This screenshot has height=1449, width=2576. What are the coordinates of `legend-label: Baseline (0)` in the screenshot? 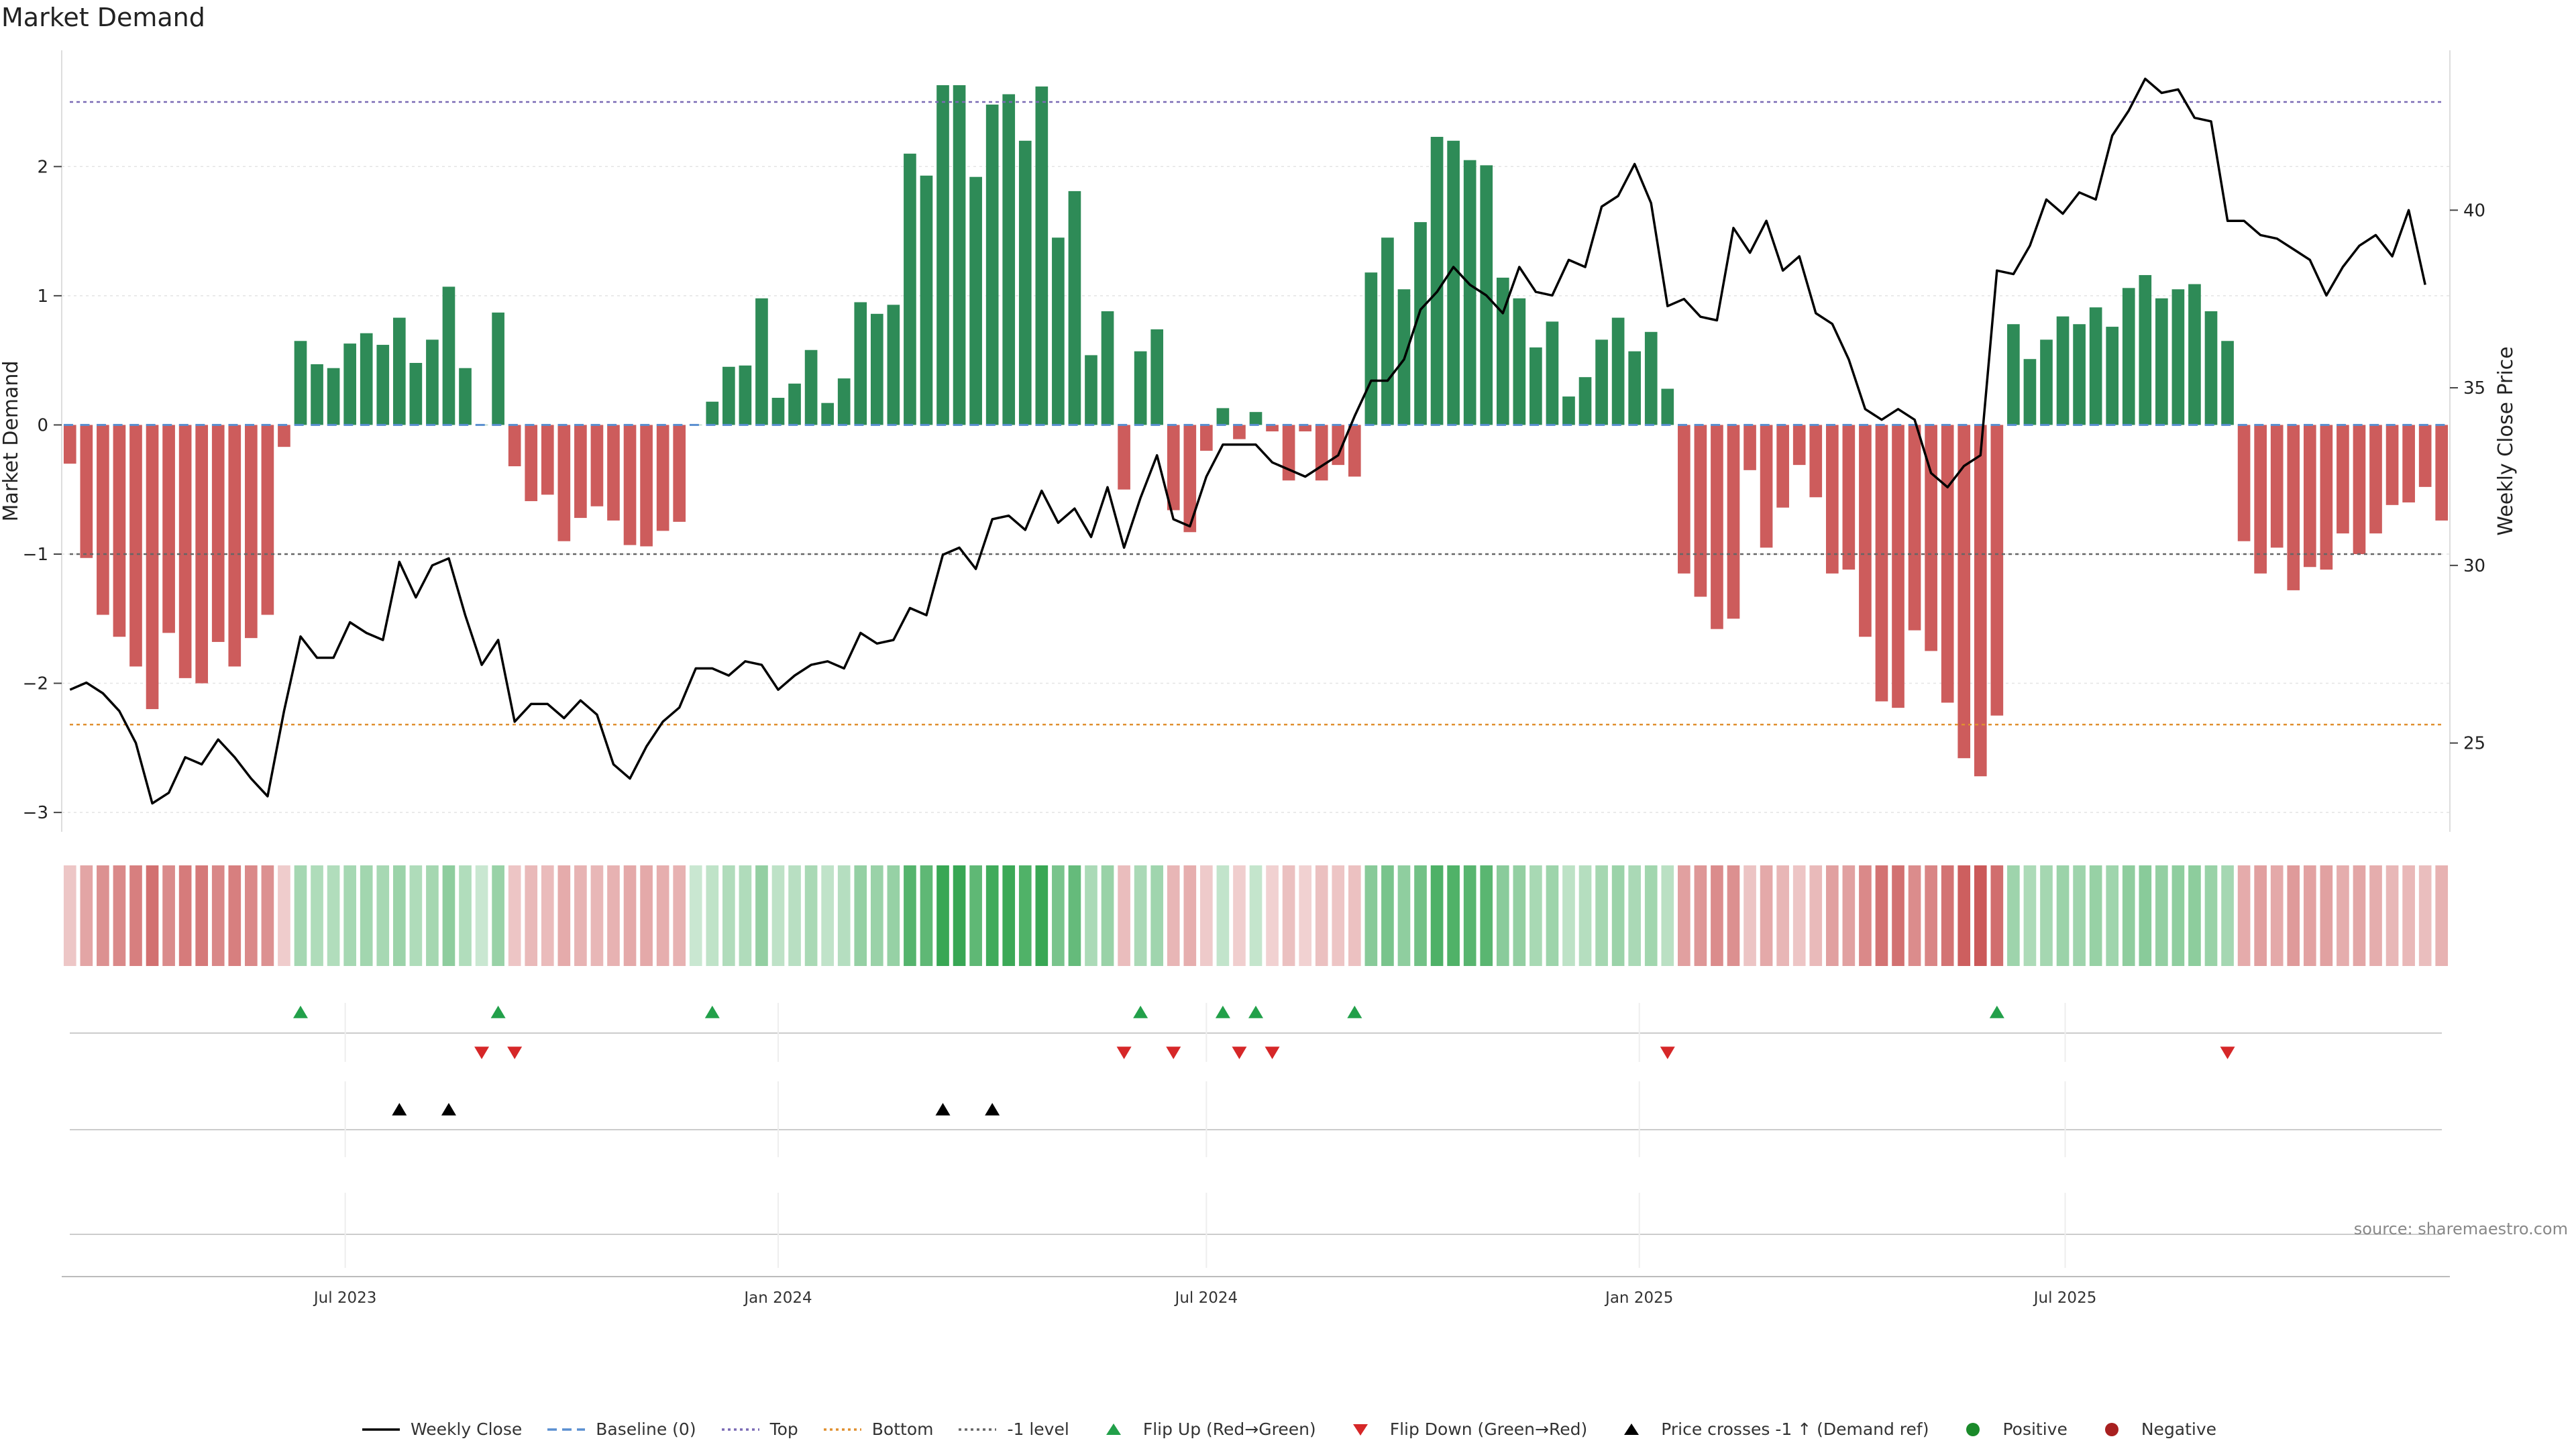 It's located at (646, 1429).